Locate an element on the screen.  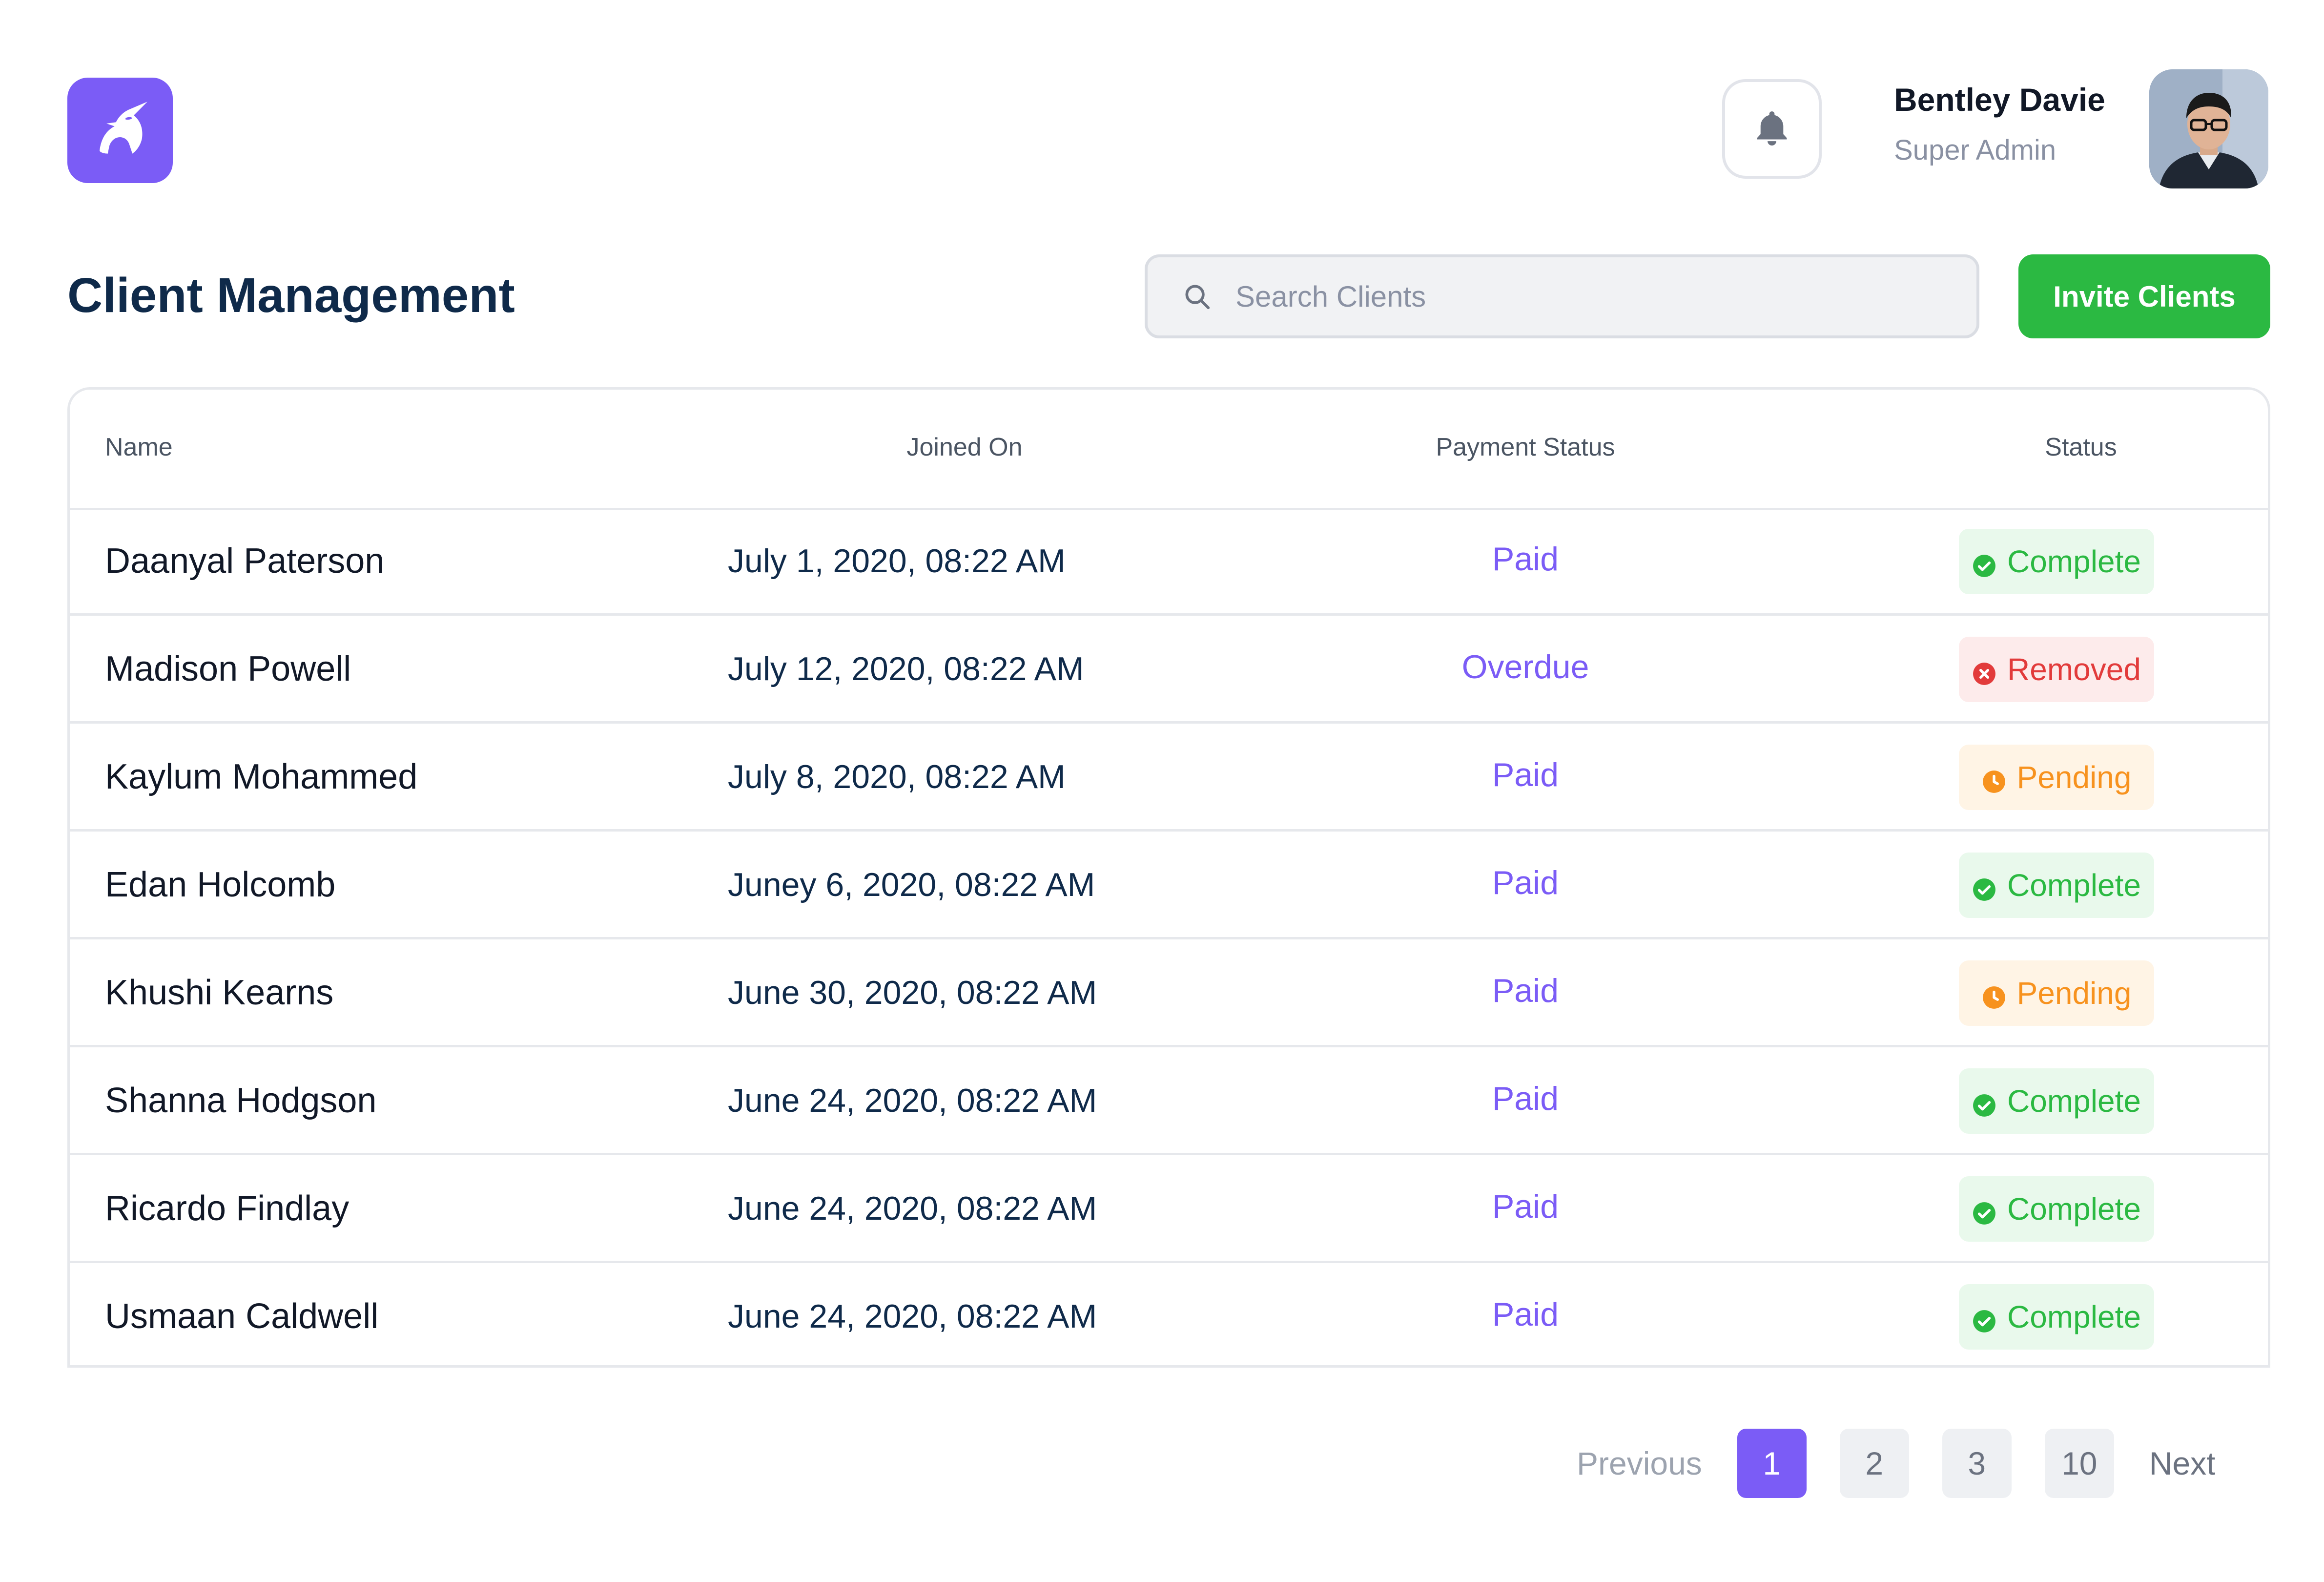
unicorn-logo-icon is located at coordinates (123, 128).